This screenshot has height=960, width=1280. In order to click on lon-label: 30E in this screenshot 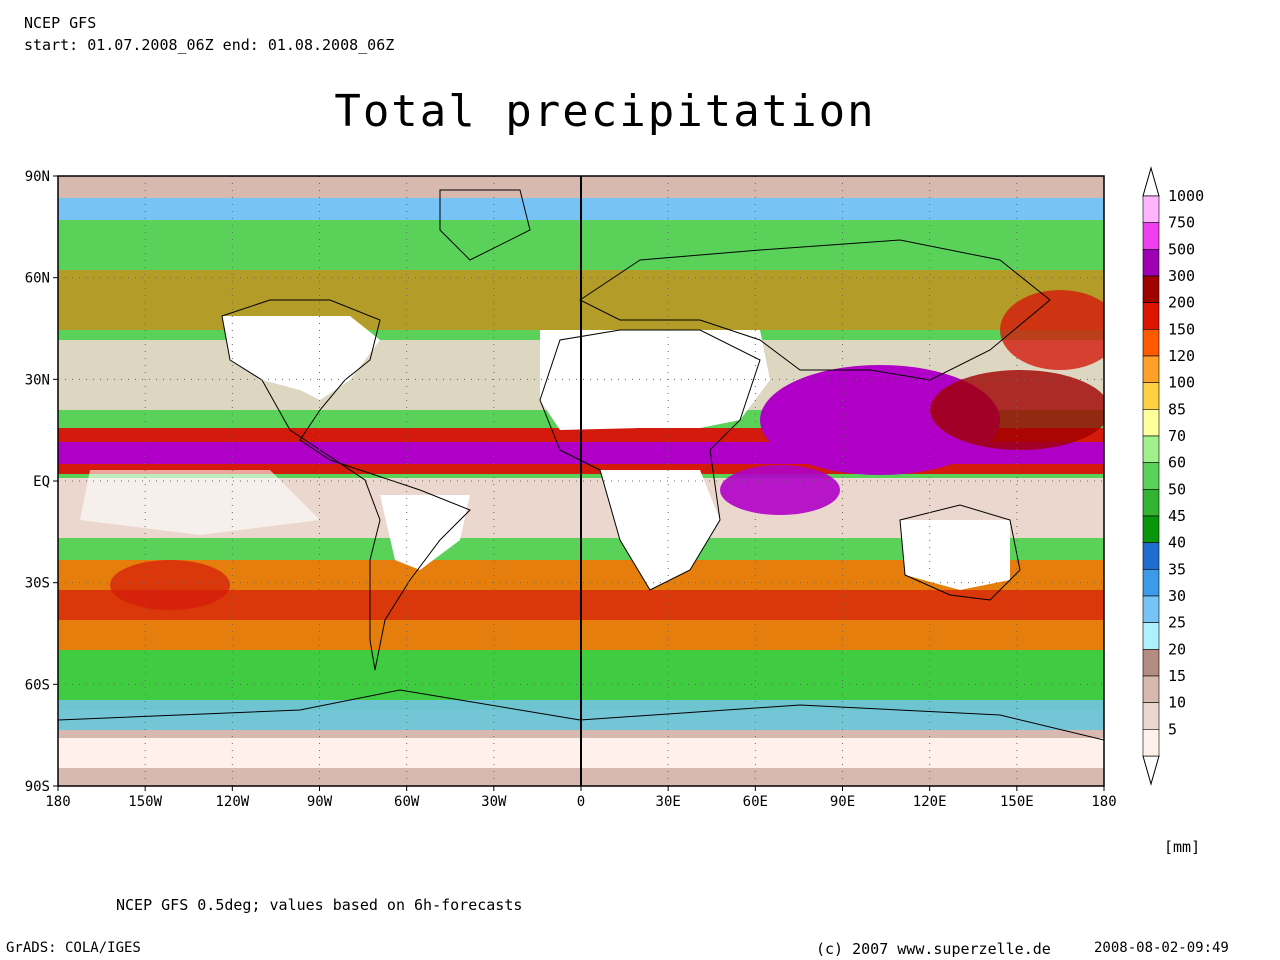, I will do `click(668, 802)`.